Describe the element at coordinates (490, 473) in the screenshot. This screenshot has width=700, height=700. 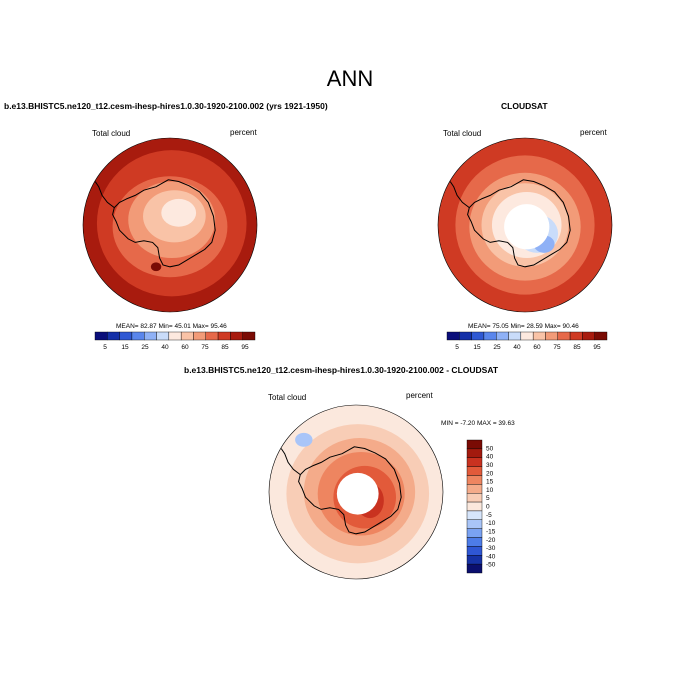
I see `colorbar-tick-label: 20` at that location.